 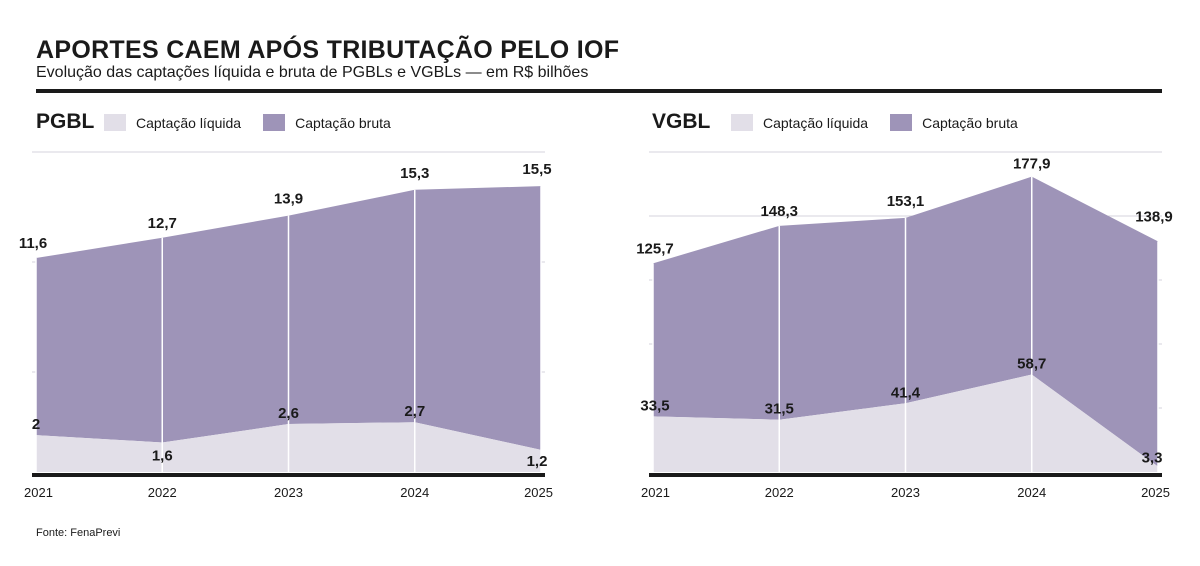 I want to click on header-rule, so click(x=599, y=91).